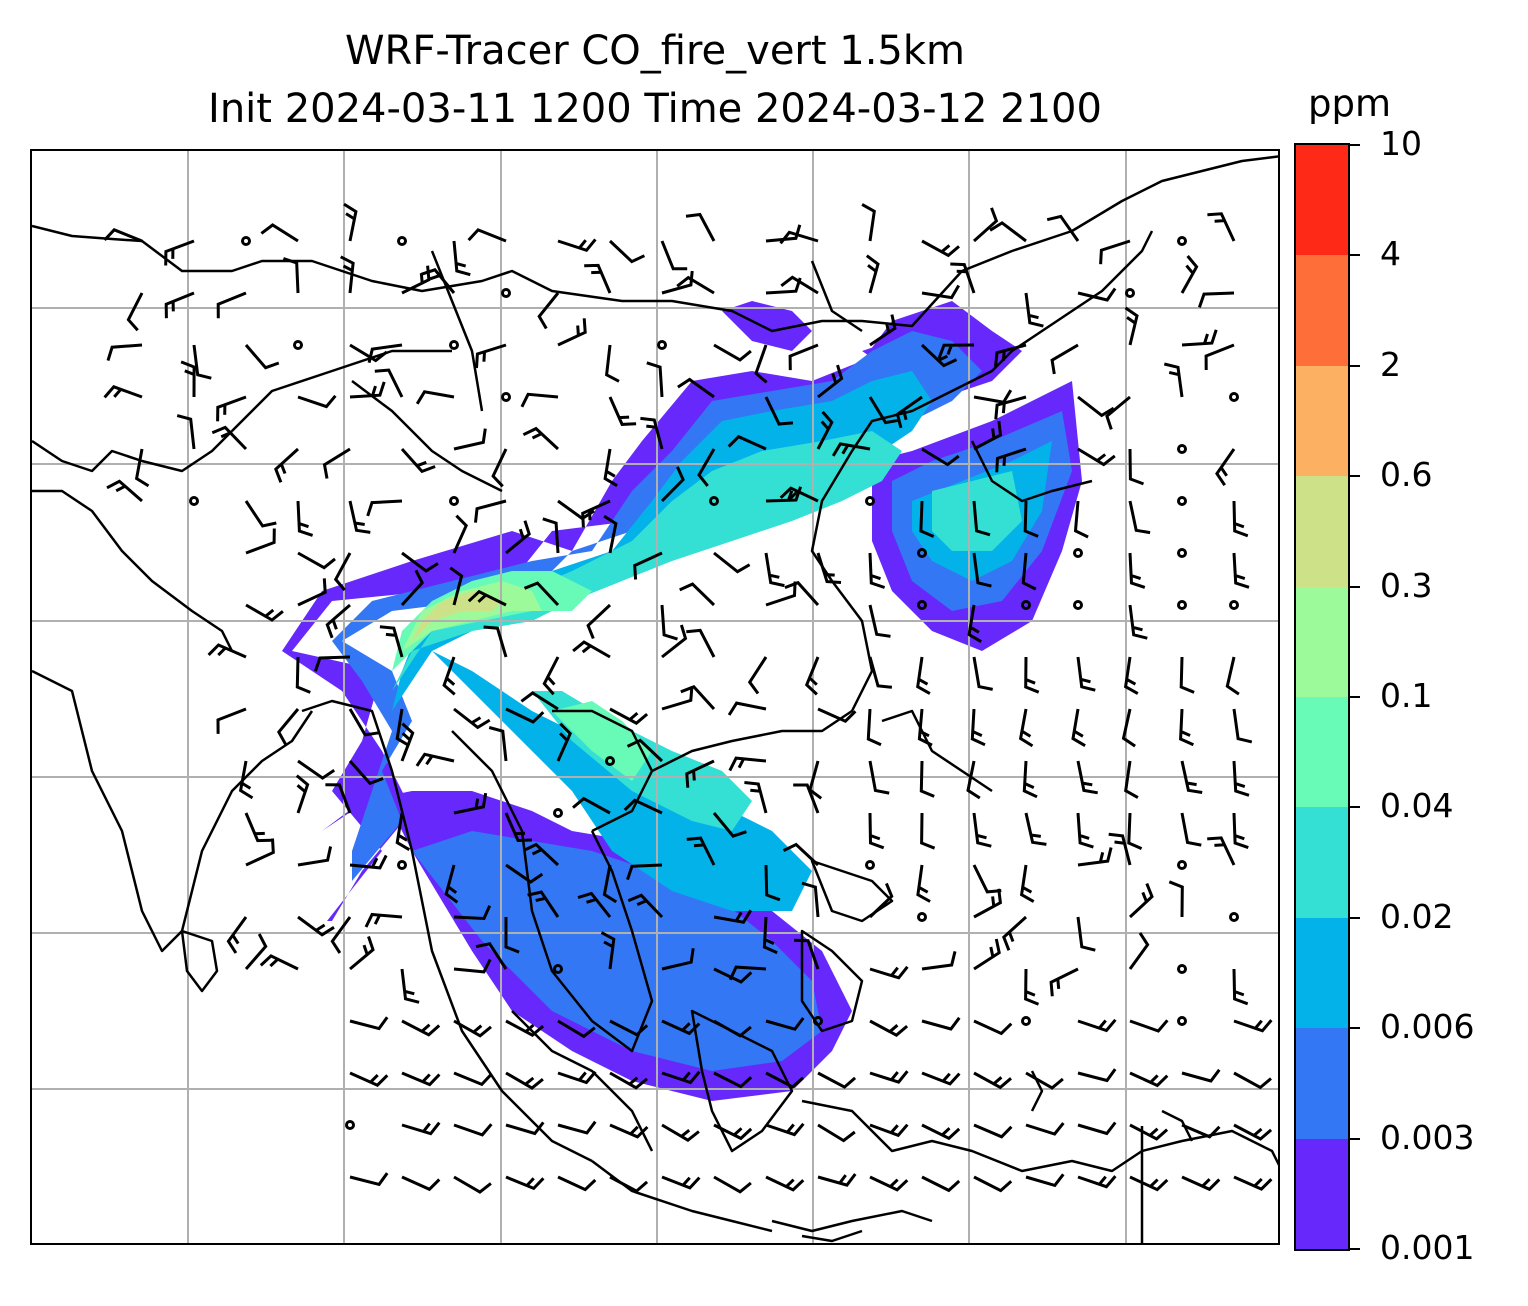 This screenshot has width=1528, height=1306. I want to click on colorbar-tick-label: 4, so click(1390, 254).